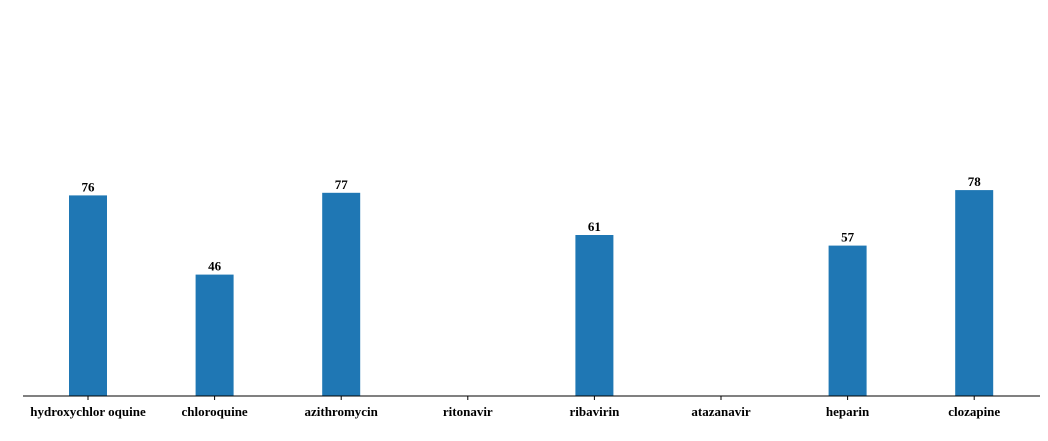 This screenshot has height=441, width=1048. Describe the element at coordinates (89, 186) in the screenshot. I see `bar-label-hydroxychlor-oquine: 76` at that location.